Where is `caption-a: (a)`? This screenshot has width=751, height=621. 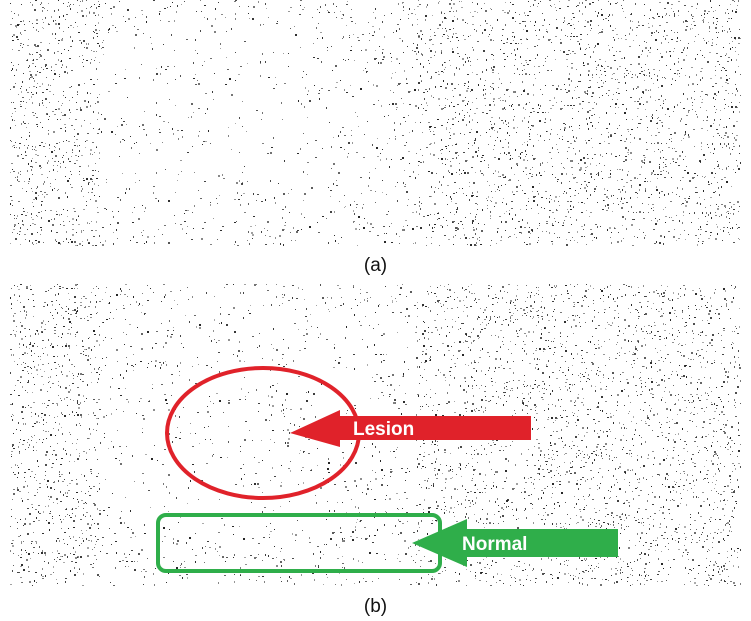
caption-a: (a) is located at coordinates (375, 265).